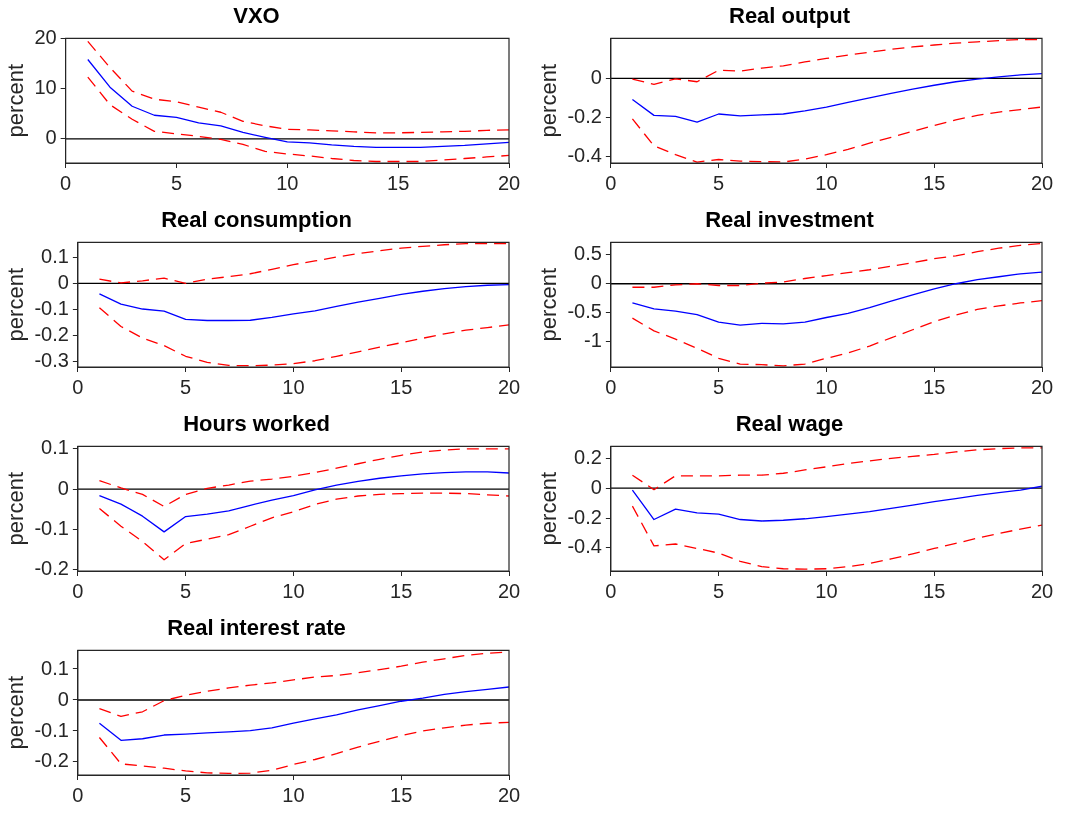 Image resolution: width=1066 pixels, height=818 pixels. Describe the element at coordinates (790, 220) in the screenshot. I see `chart-title: Real investment` at that location.